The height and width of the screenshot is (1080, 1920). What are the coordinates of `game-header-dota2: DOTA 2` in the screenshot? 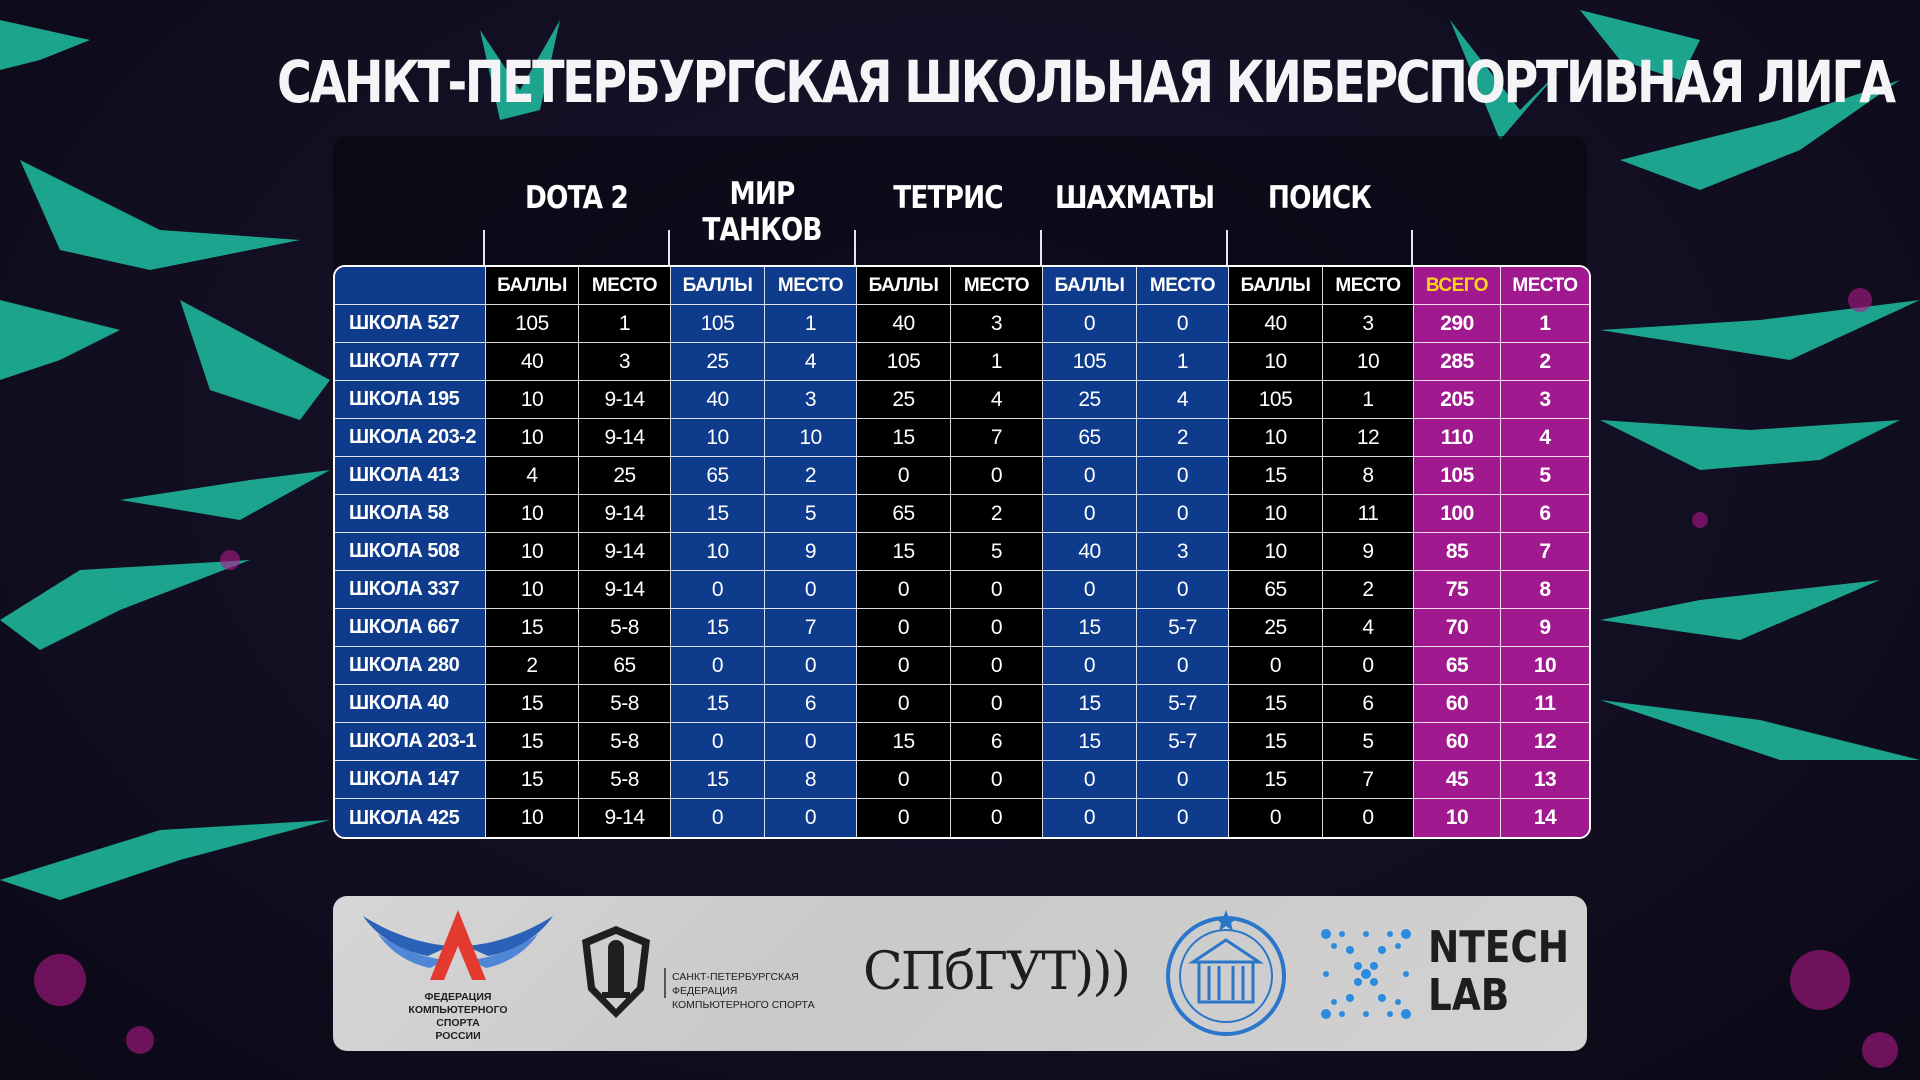 It's located at (576, 201).